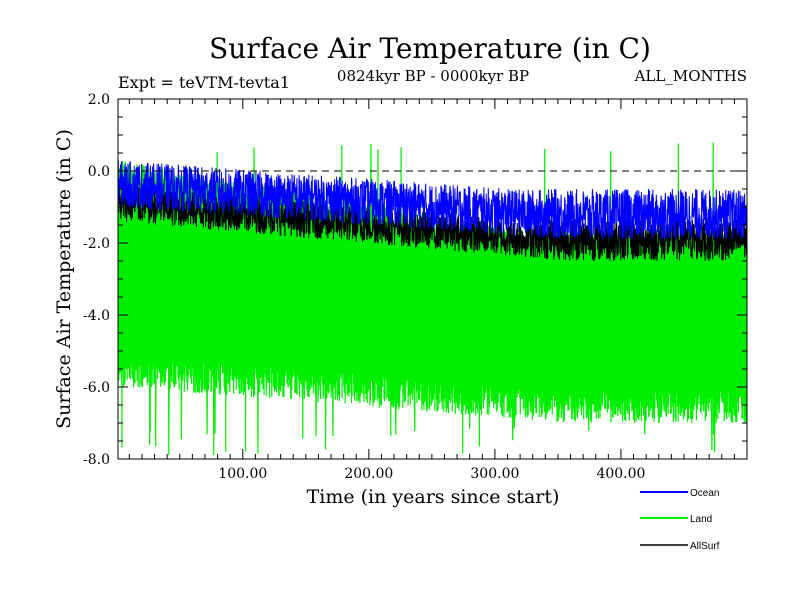 Image resolution: width=800 pixels, height=600 pixels. What do you see at coordinates (701, 519) in the screenshot?
I see `legend-label-land: Land` at bounding box center [701, 519].